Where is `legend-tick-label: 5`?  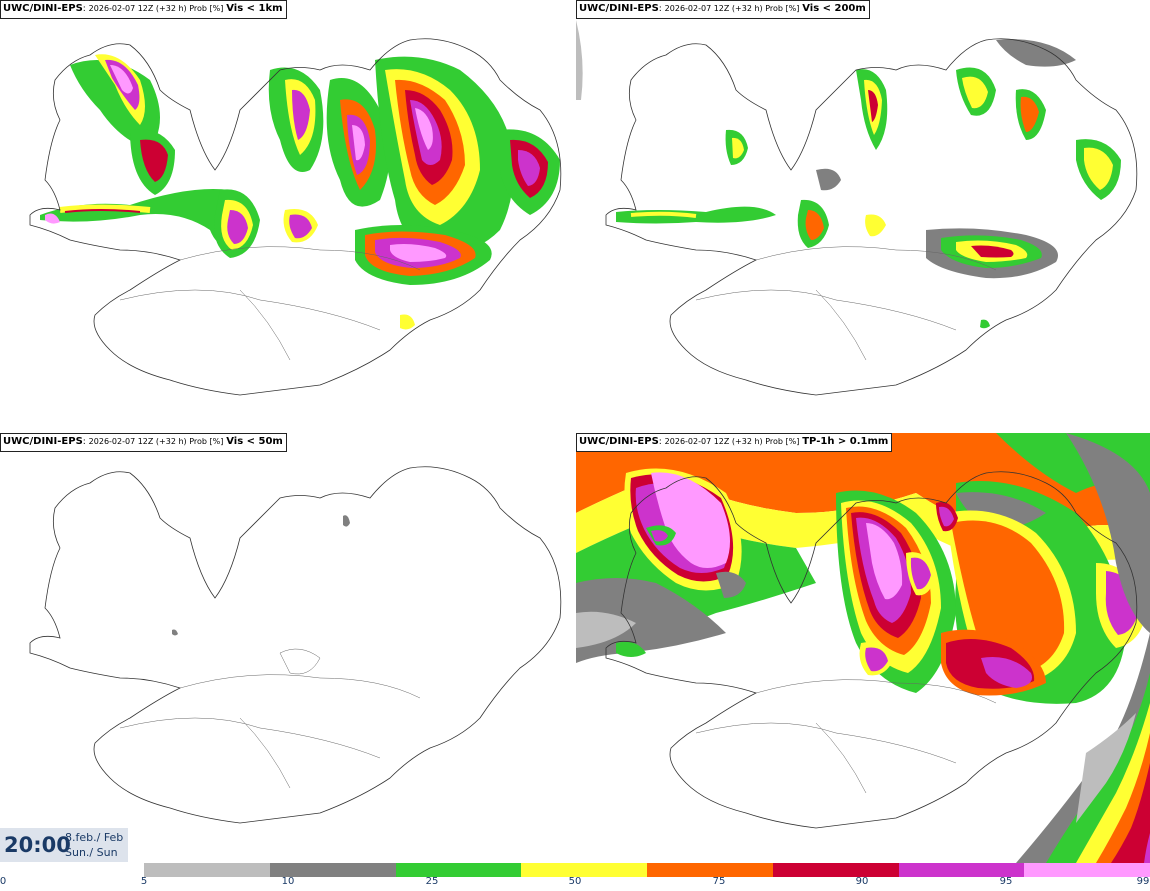
legend-tick-label: 5 is located at coordinates (144, 881).